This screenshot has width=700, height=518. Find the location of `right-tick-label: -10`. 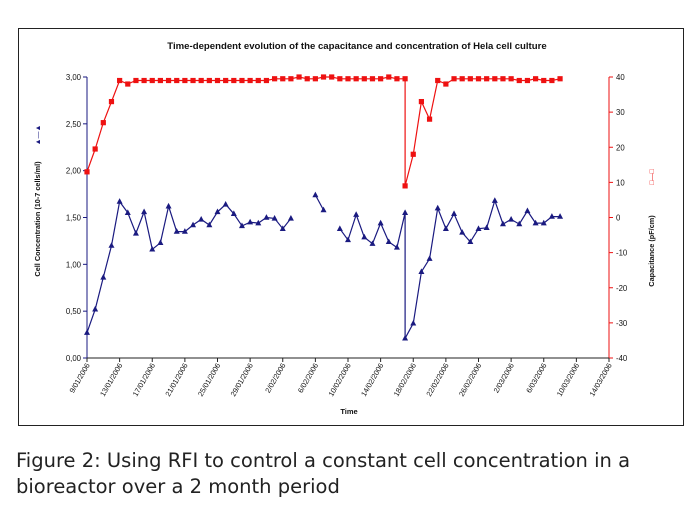

right-tick-label: -10 is located at coordinates (622, 253).